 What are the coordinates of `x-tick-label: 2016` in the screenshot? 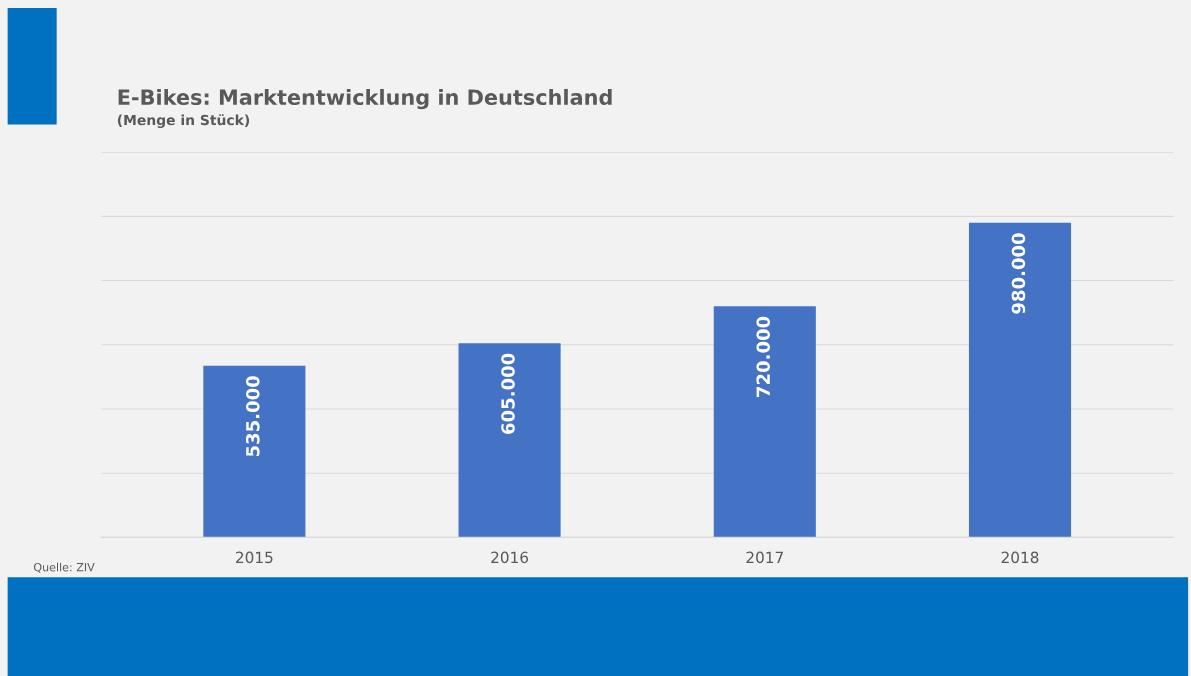 It's located at (510, 557).